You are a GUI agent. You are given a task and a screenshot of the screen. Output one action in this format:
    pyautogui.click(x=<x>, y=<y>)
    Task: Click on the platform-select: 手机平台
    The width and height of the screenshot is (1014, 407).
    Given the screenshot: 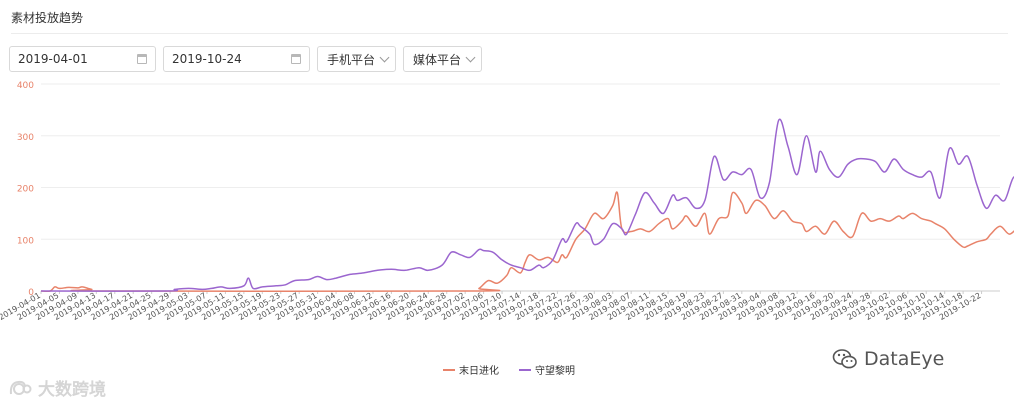 What is the action you would take?
    pyautogui.click(x=357, y=59)
    